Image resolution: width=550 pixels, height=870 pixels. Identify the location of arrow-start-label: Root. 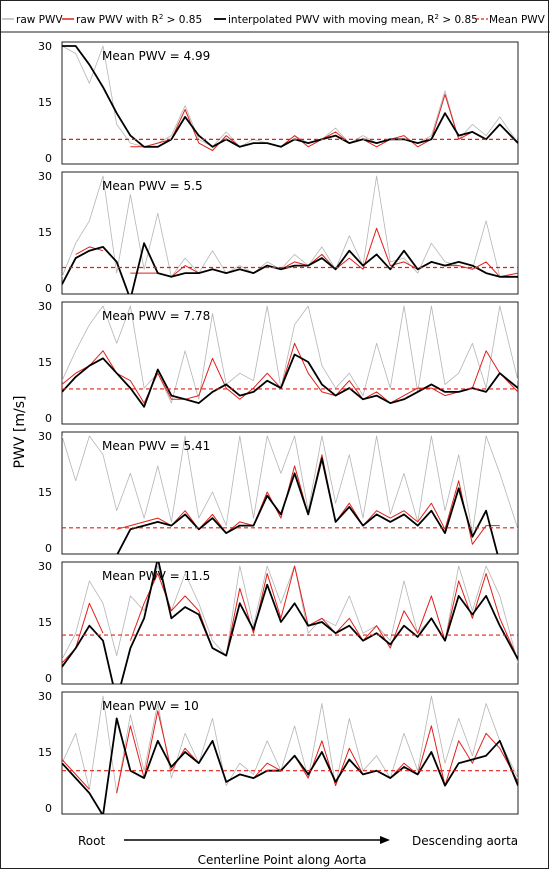
(91, 841).